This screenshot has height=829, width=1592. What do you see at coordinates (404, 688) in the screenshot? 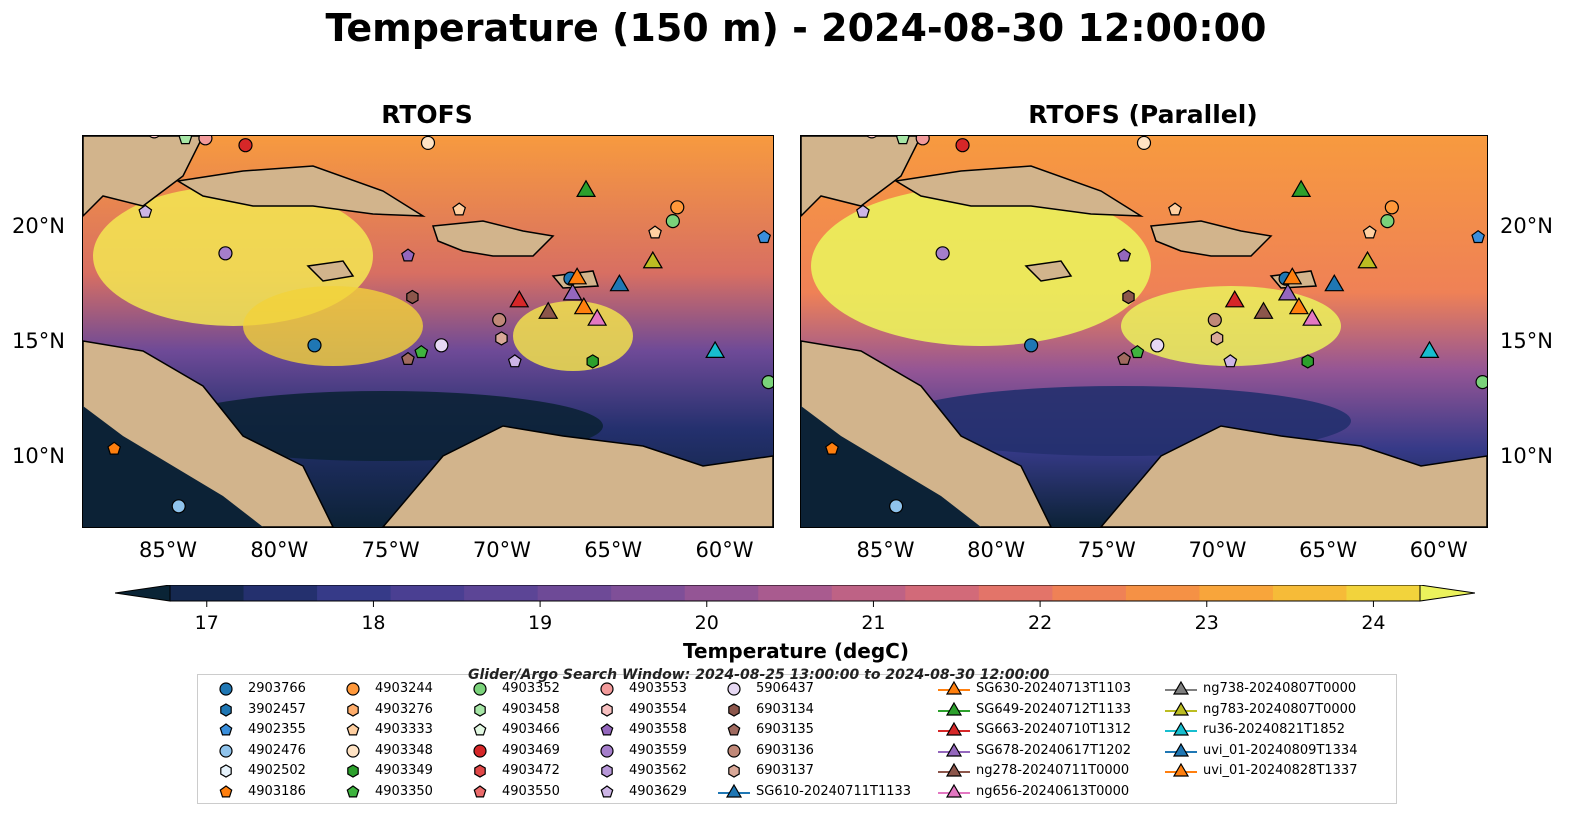
I see `legend-entry-label: 4903244` at bounding box center [404, 688].